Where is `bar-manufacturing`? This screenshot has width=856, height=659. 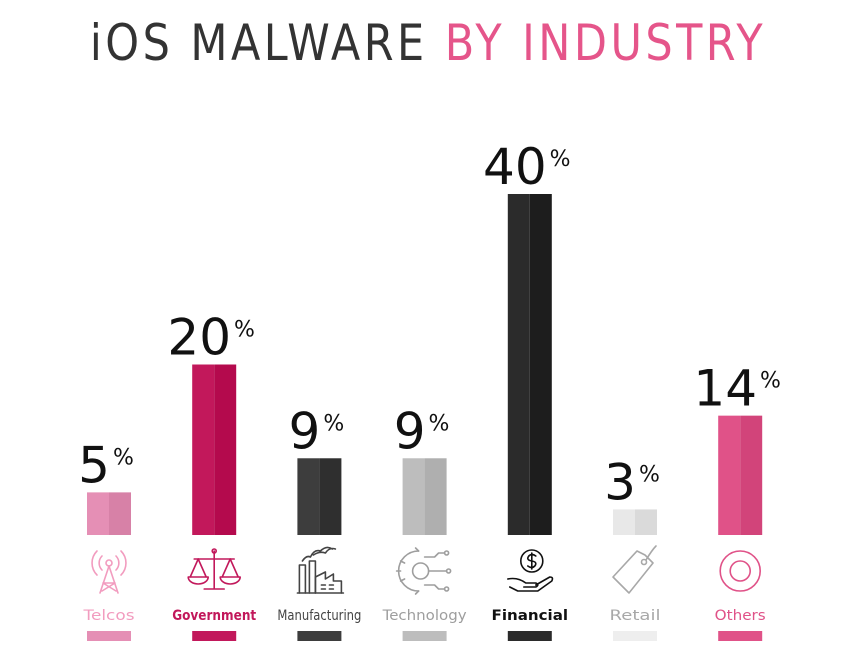
bar-manufacturing is located at coordinates (308, 496).